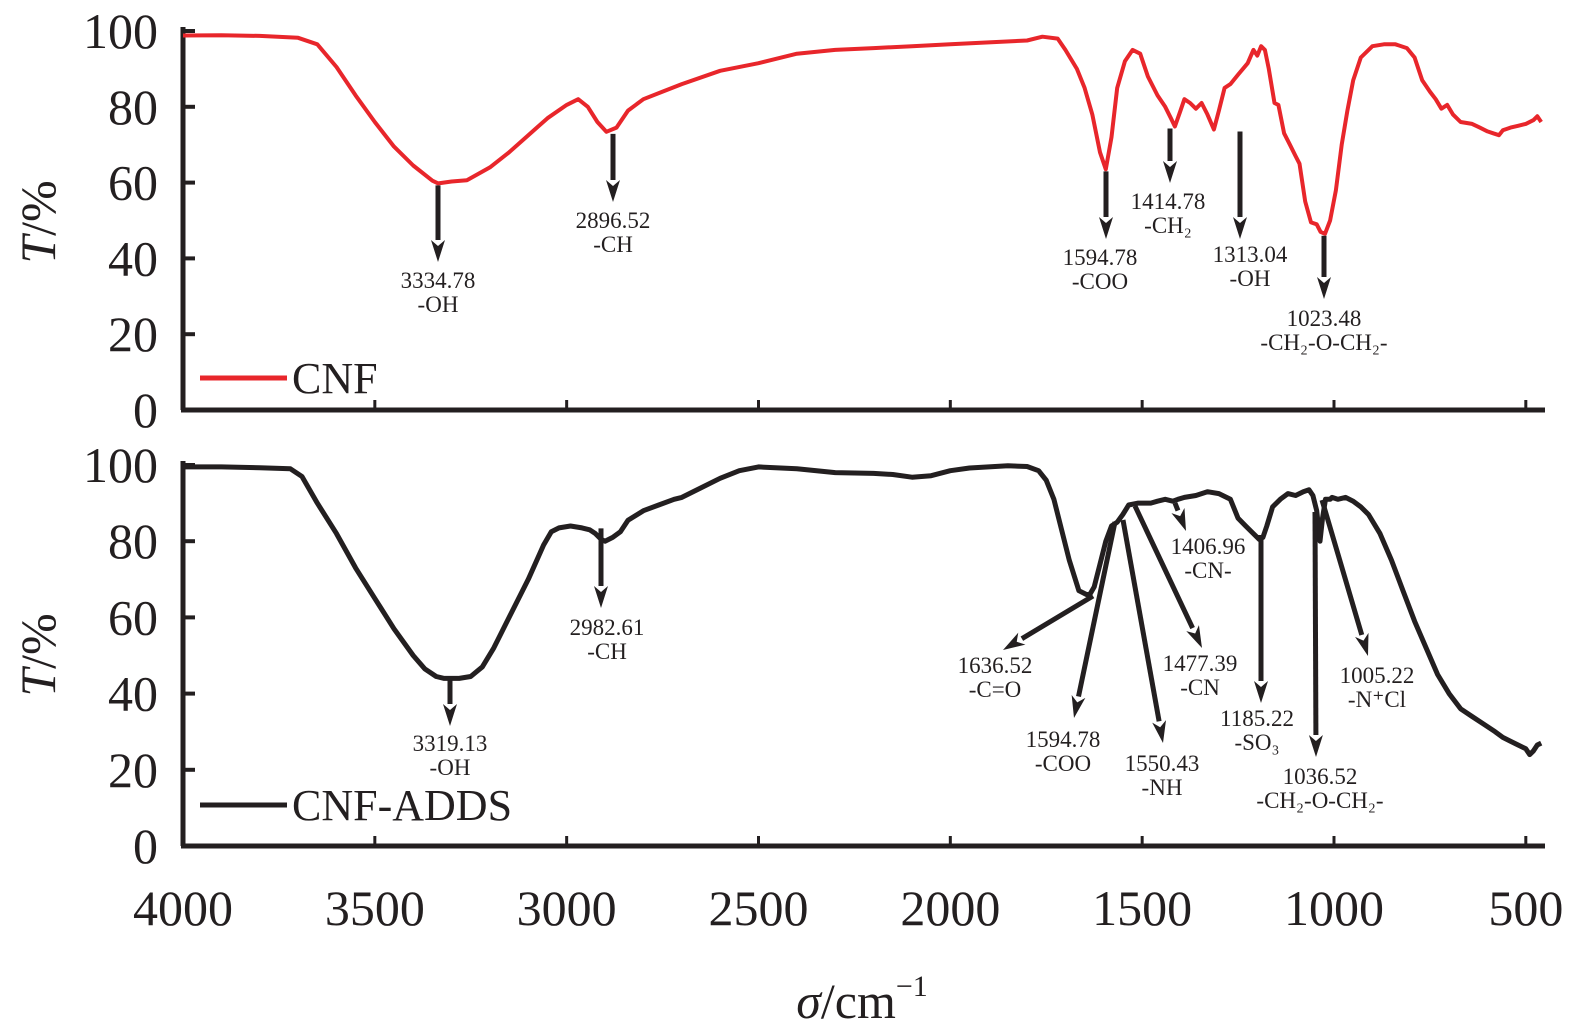 This screenshot has width=1575, height=1027. What do you see at coordinates (1334, 908) in the screenshot?
I see `x-tick-label: 1000` at bounding box center [1334, 908].